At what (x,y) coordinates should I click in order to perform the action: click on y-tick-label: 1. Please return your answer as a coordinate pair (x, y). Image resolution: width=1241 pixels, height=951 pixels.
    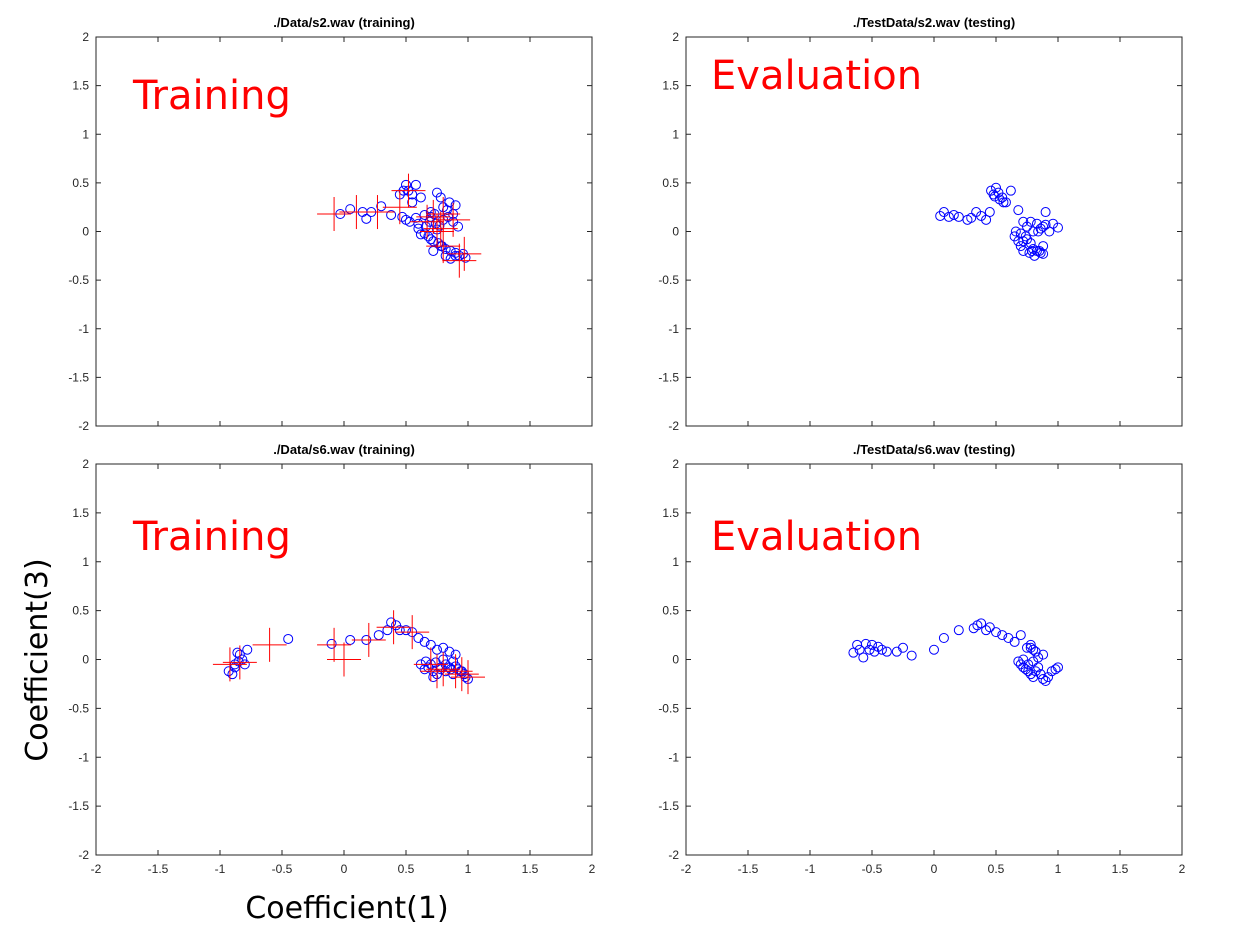
    Looking at the image, I should click on (85, 134).